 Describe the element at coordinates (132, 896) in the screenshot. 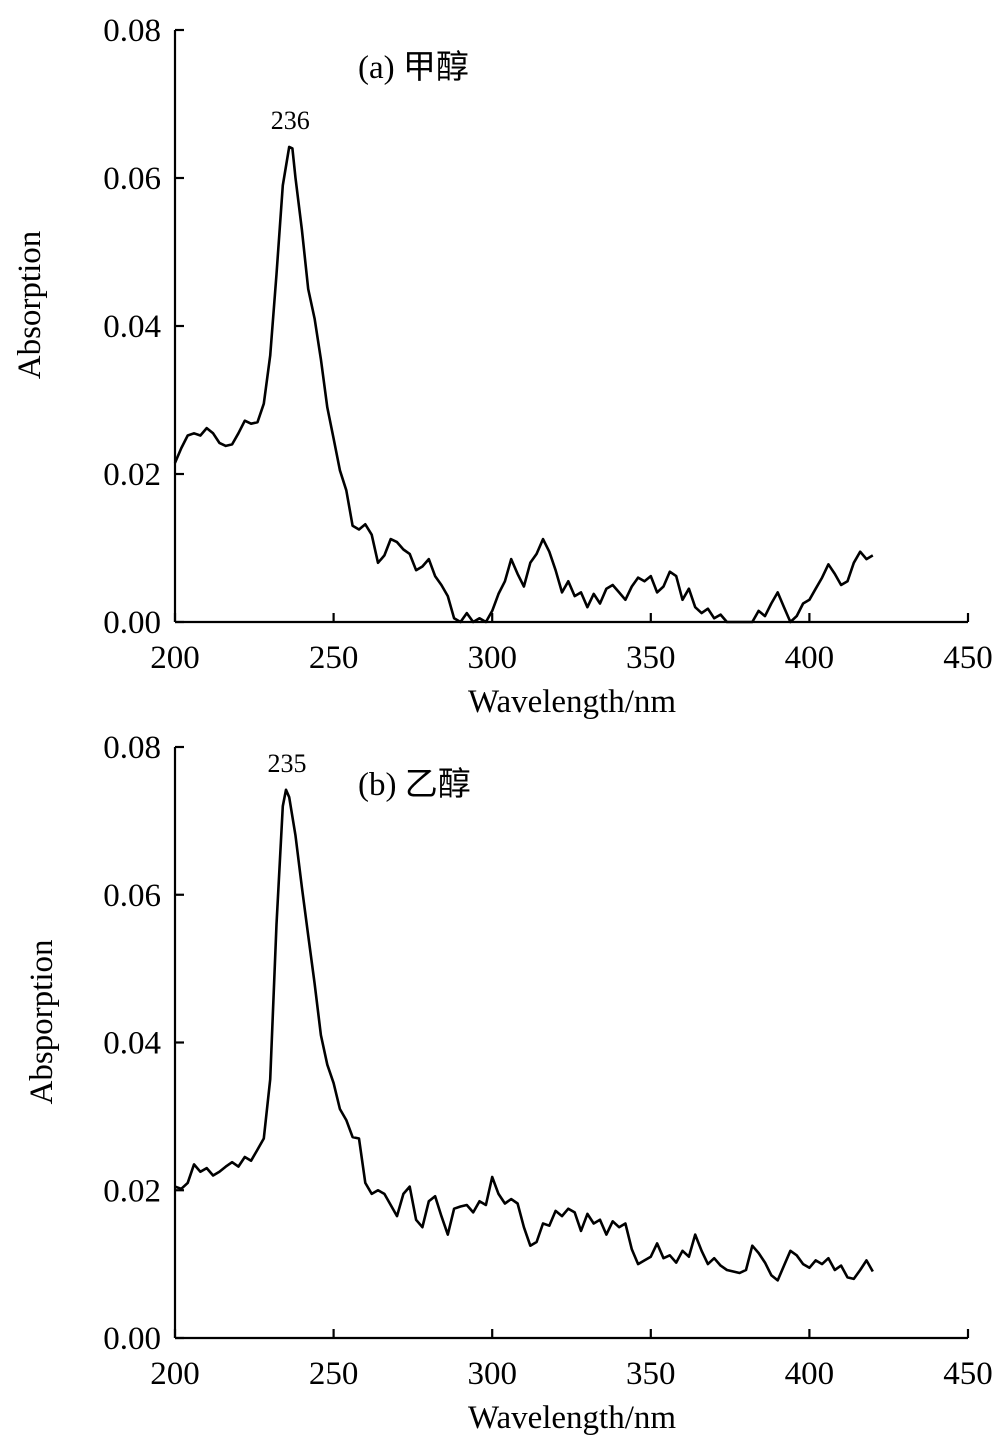

I see `panel-b-y-tick-label: 0.06` at that location.